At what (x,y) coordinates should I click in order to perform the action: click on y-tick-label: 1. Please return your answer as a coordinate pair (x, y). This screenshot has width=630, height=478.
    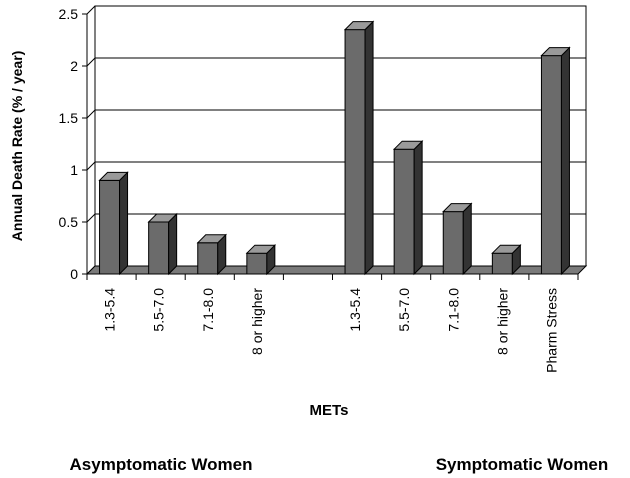
    Looking at the image, I should click on (74, 170).